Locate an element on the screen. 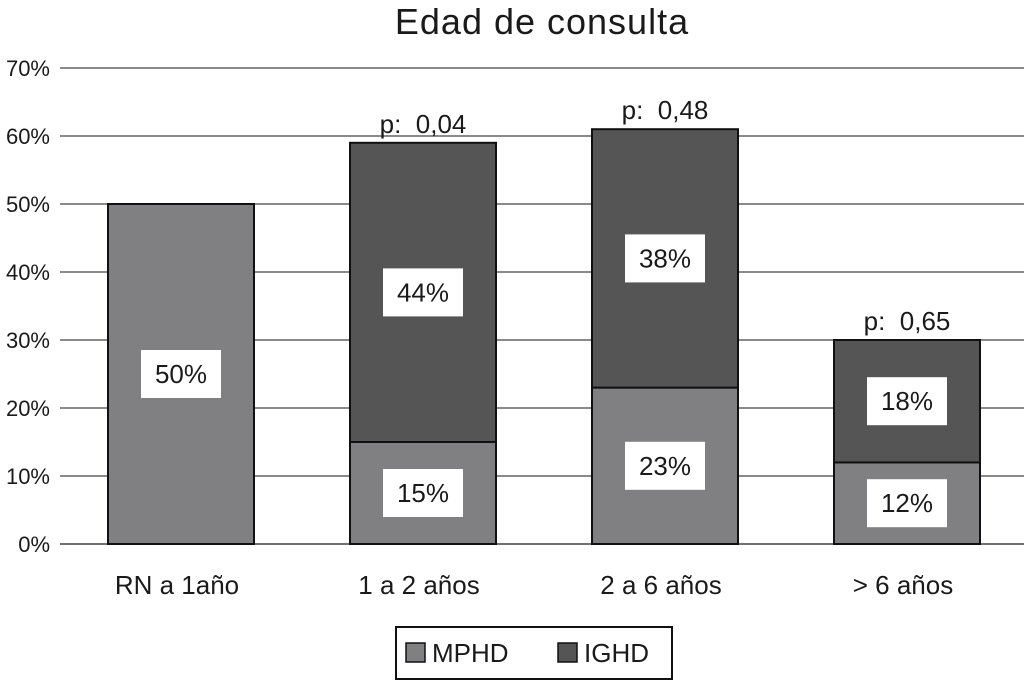 The image size is (1024, 686). y-tick-label: 60% is located at coordinates (28, 136).